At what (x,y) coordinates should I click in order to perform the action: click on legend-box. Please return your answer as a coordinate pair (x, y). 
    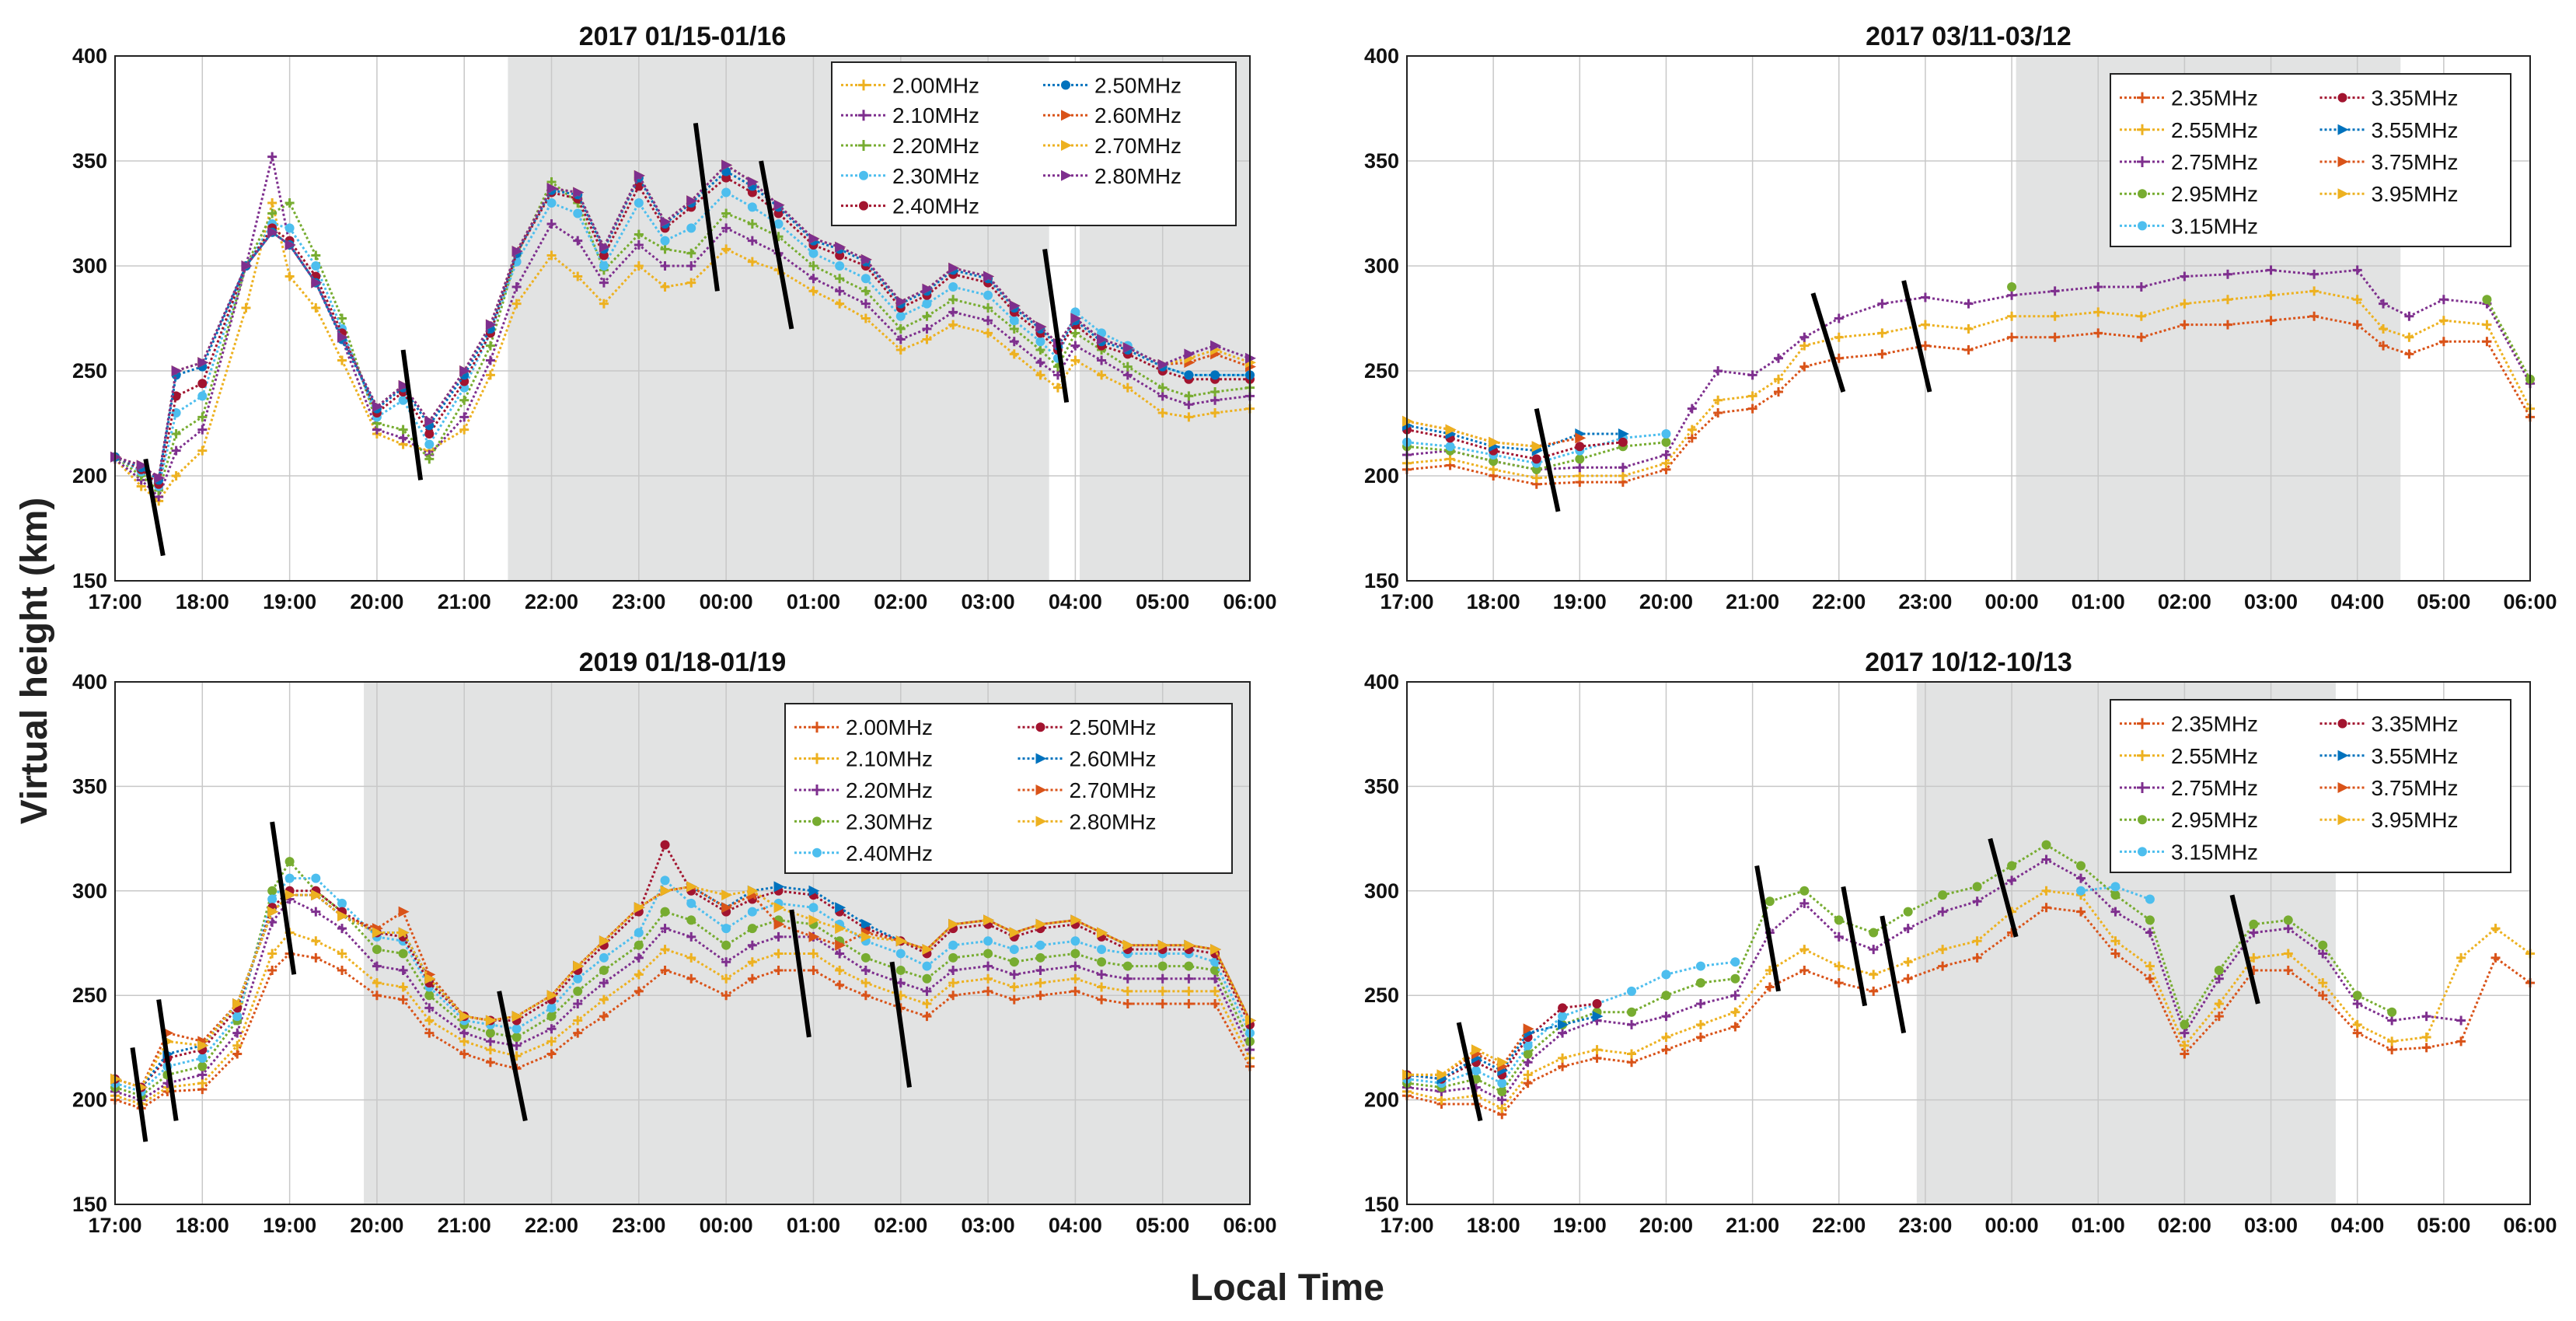
    Looking at the image, I should click on (2311, 786).